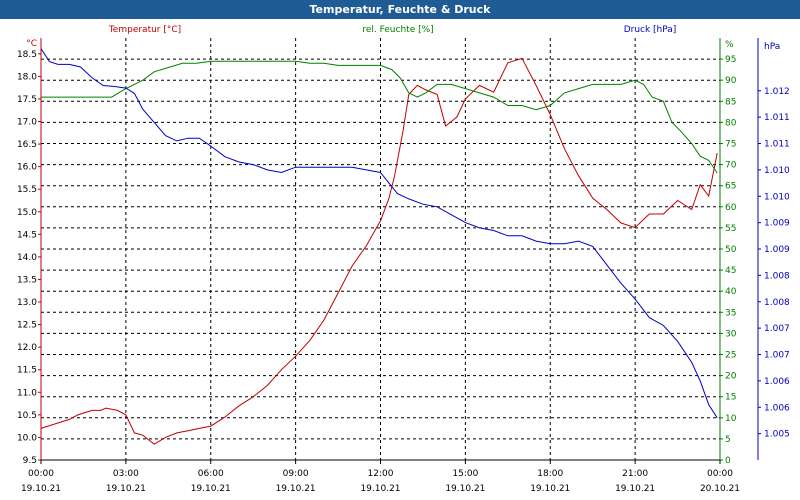  I want to click on temperature-tick-label: 13.0, so click(27, 303).